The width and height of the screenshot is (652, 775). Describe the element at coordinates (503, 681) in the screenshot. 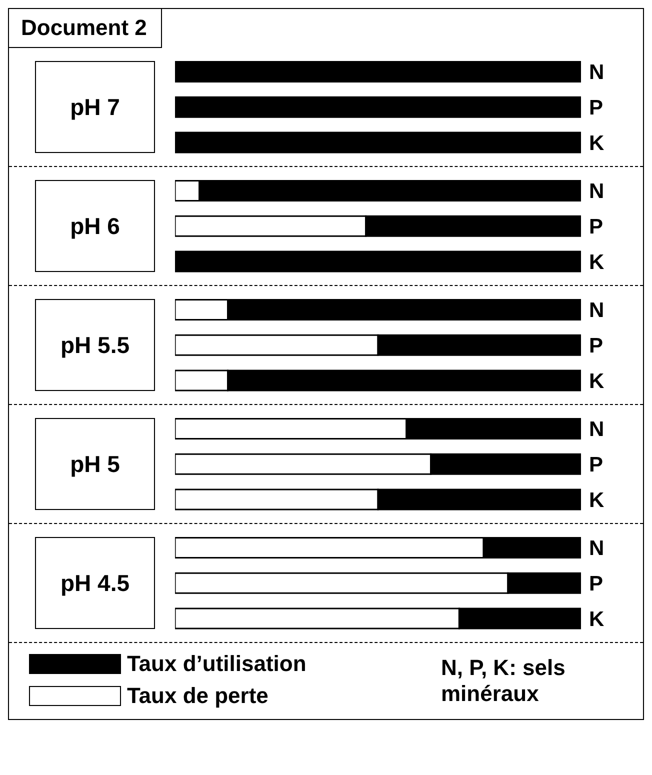

I see `text: N, P, K: sels minéraux` at that location.